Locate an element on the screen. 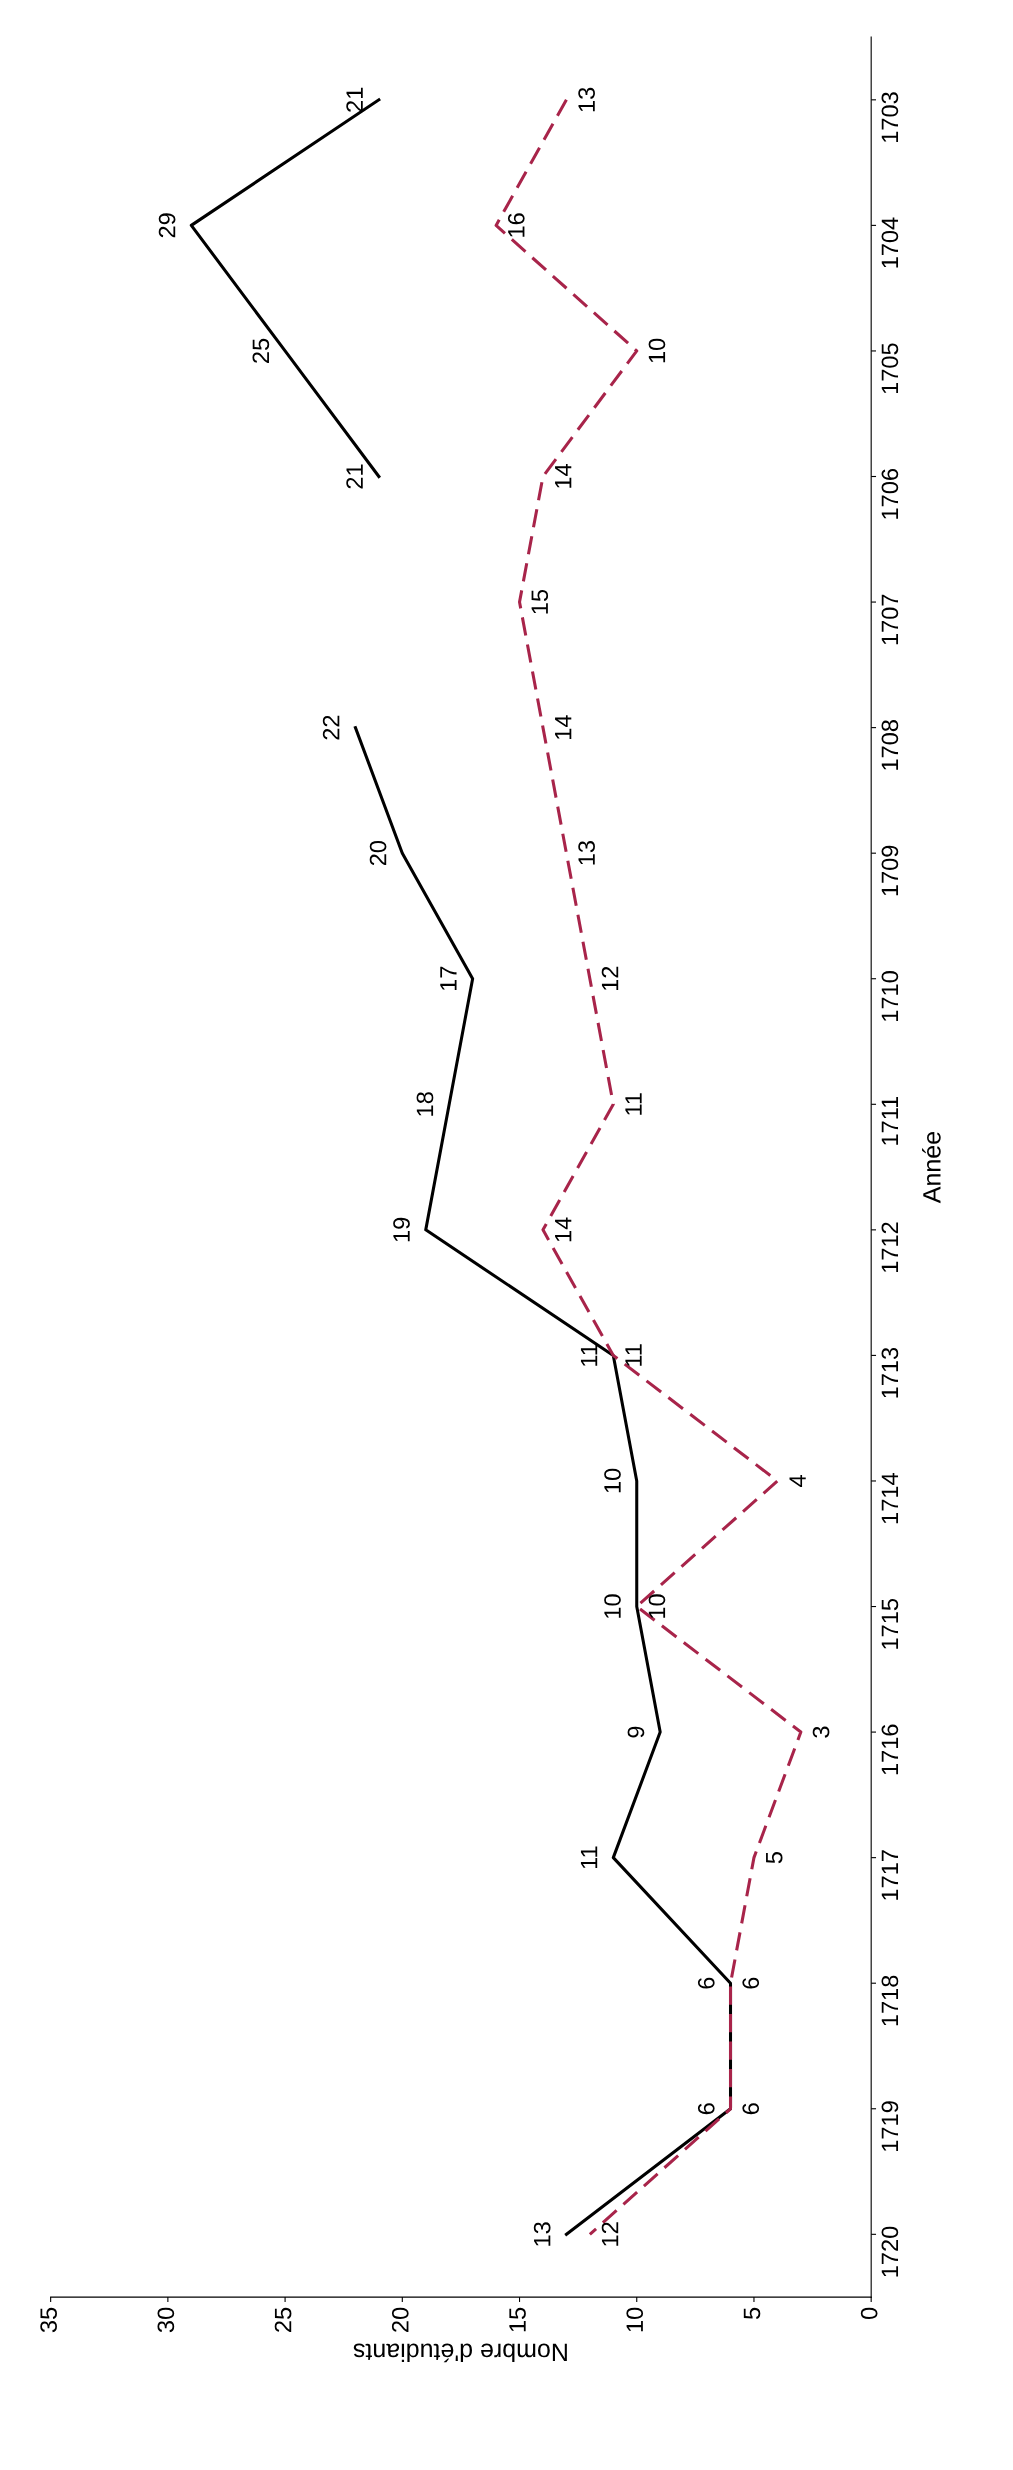 This screenshot has width=1013, height=2470. y-tick-label: 1704 is located at coordinates (890, 242).